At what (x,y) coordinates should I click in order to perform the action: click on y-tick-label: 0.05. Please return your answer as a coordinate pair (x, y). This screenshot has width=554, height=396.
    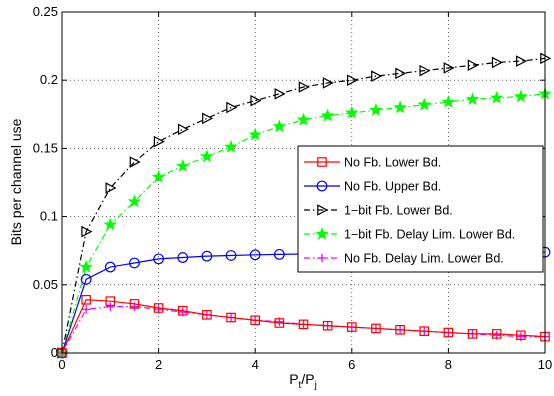
    Looking at the image, I should click on (45, 284).